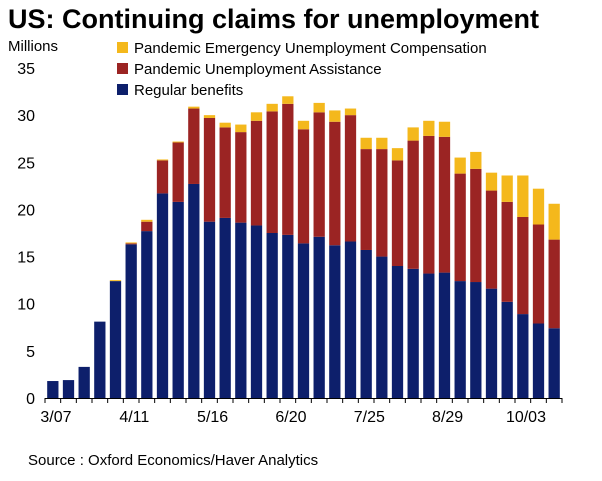 The image size is (602, 481). I want to click on legend-label: Regular benefits, so click(188, 90).